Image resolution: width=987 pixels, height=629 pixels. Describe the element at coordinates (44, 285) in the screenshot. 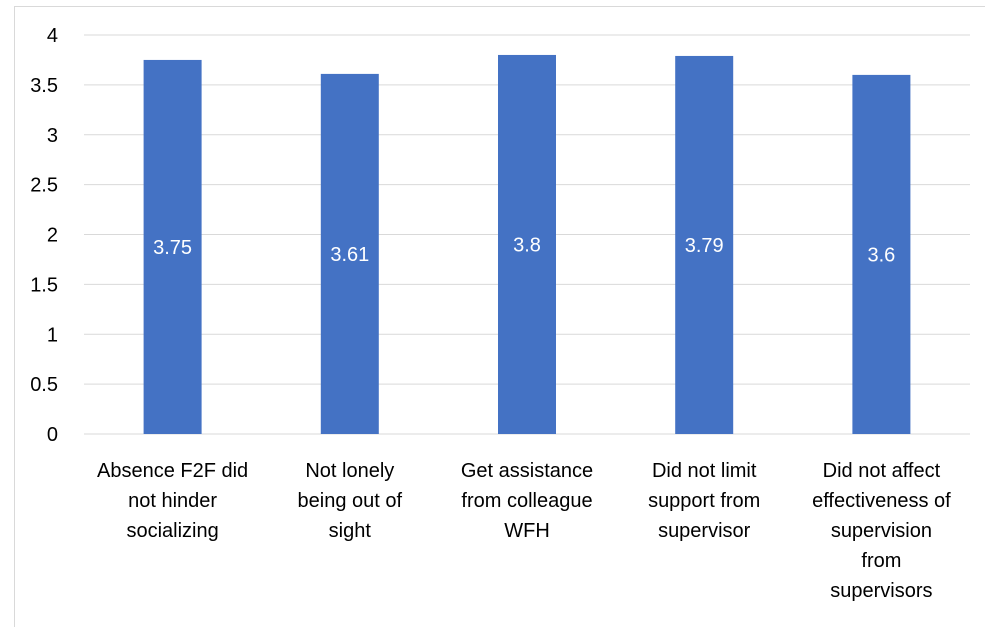

I see `y-tick-label: 1.5` at that location.